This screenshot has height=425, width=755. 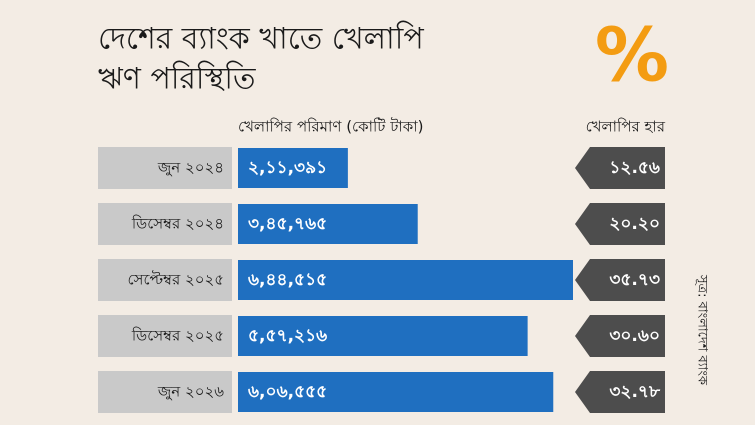 What do you see at coordinates (634, 224) in the screenshot?
I see `rate-label: ২০.২০` at bounding box center [634, 224].